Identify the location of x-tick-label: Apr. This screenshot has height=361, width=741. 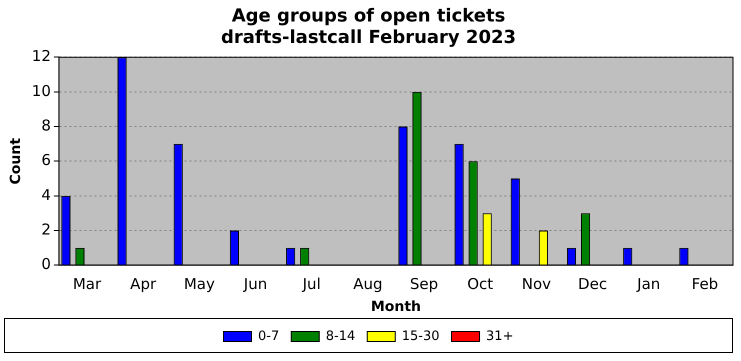
(143, 284).